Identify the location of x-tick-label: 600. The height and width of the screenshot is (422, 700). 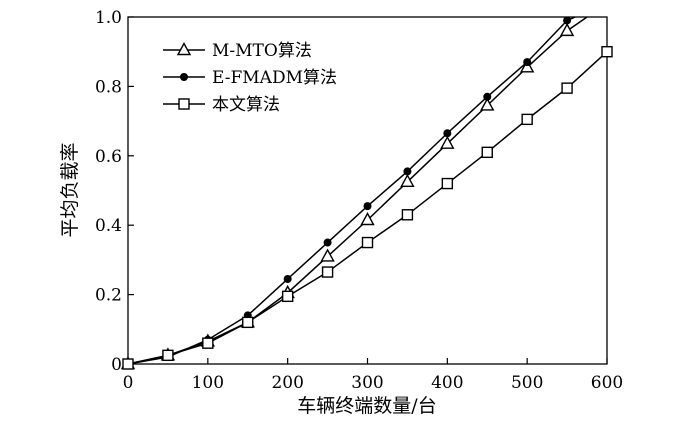
(607, 383).